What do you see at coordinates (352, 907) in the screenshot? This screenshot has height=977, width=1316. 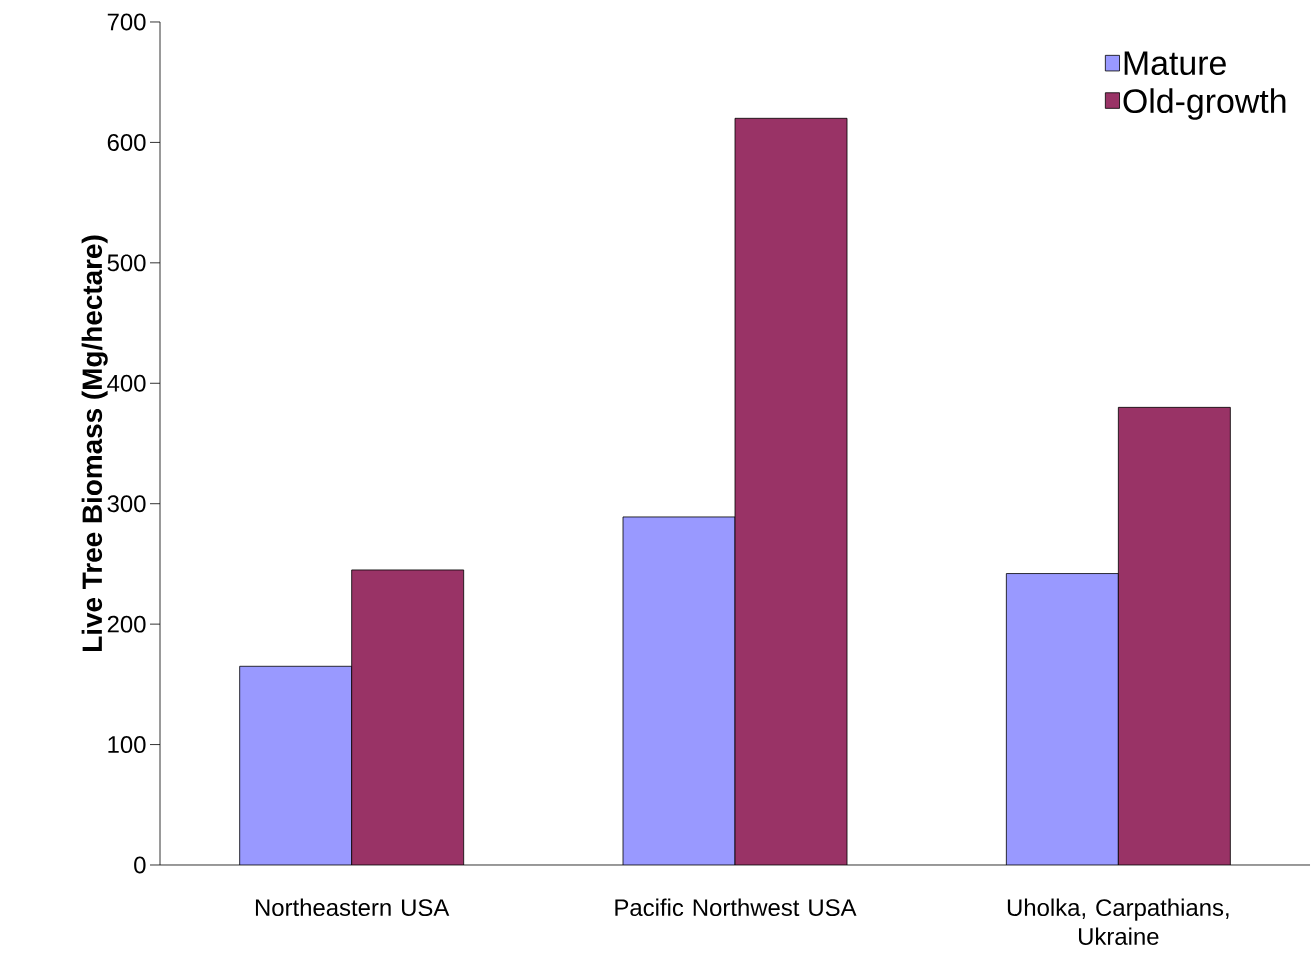 I see `x-tick-label: Northeastern USA` at bounding box center [352, 907].